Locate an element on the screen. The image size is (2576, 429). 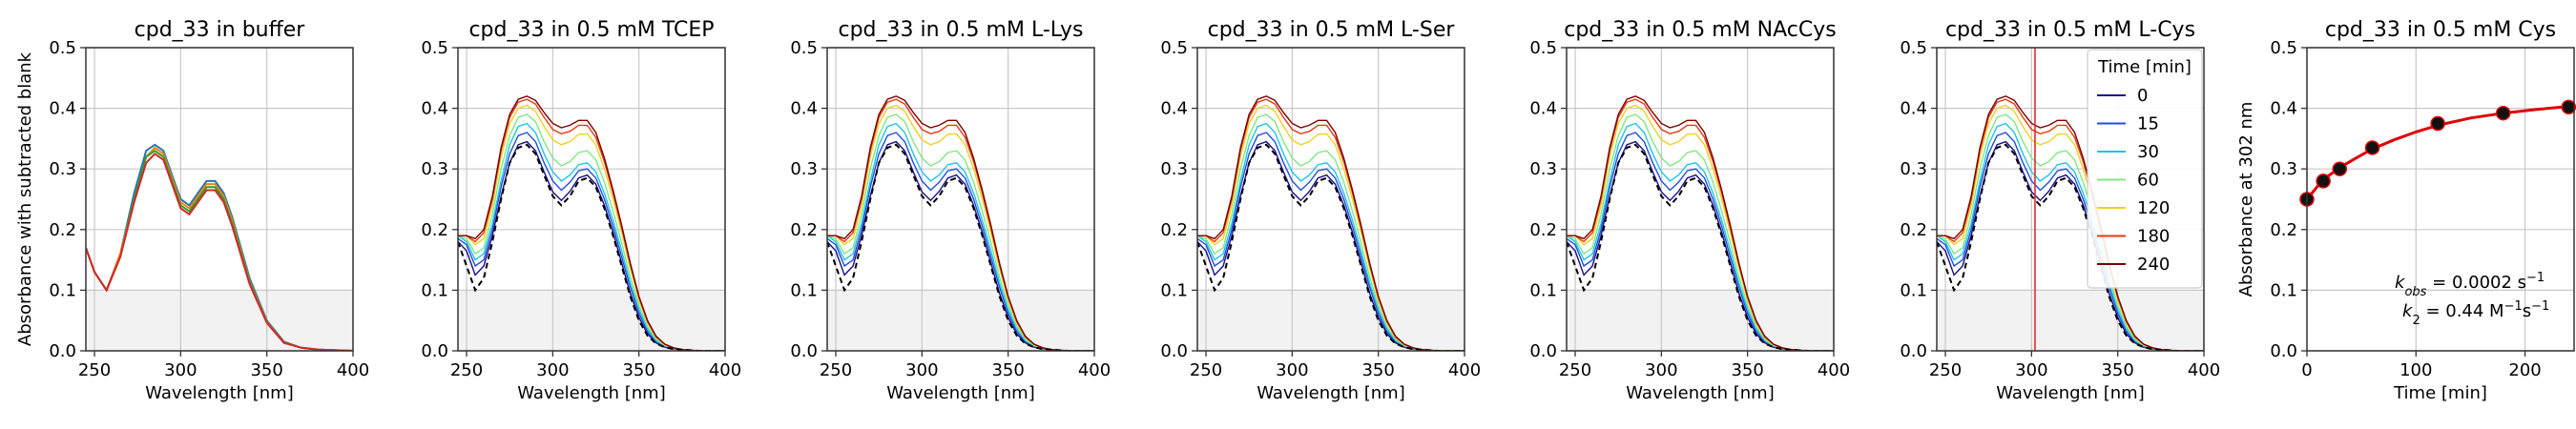
legend-entry-label: 240 is located at coordinates (2153, 265).